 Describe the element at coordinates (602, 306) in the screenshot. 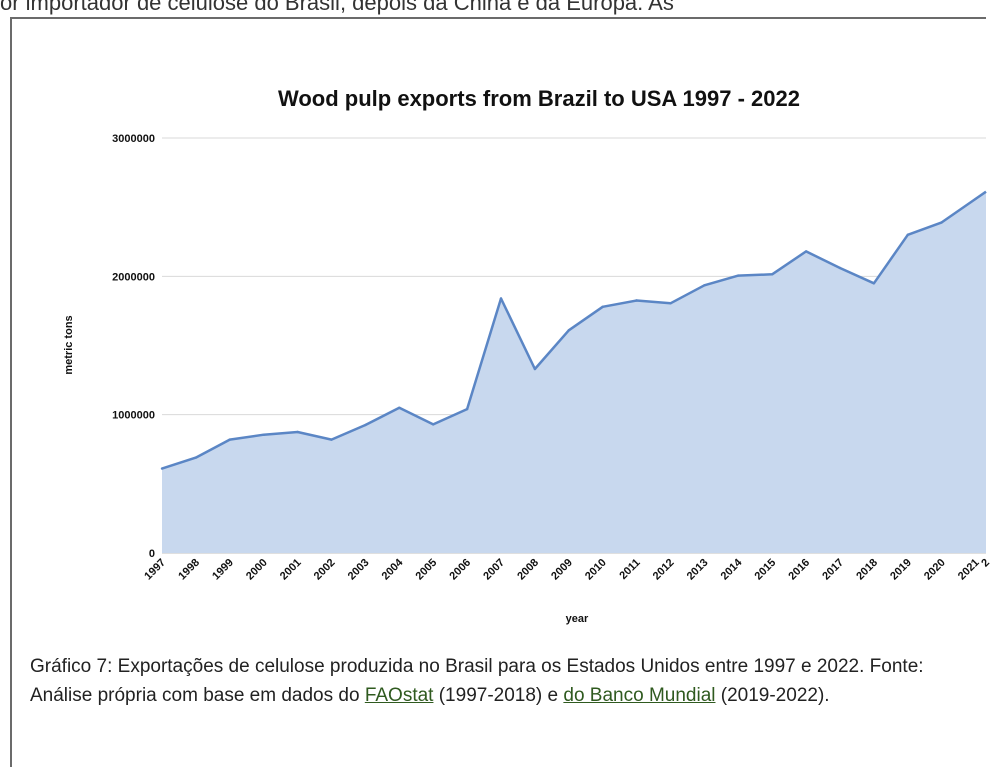

I see `data-point-2010` at that location.